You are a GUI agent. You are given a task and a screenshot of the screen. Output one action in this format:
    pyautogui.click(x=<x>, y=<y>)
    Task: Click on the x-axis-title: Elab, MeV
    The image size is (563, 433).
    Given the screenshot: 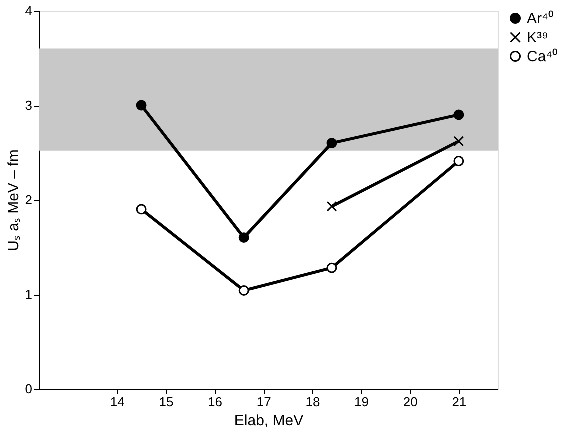 What is the action you would take?
    pyautogui.click(x=269, y=421)
    